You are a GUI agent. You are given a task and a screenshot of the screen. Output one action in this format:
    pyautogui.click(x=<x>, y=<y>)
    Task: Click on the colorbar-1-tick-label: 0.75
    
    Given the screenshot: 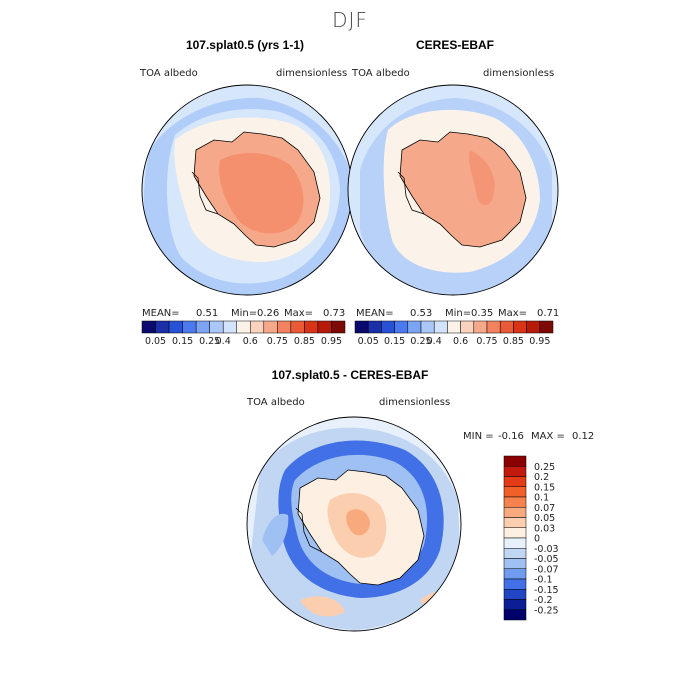 What is the action you would take?
    pyautogui.click(x=277, y=341)
    